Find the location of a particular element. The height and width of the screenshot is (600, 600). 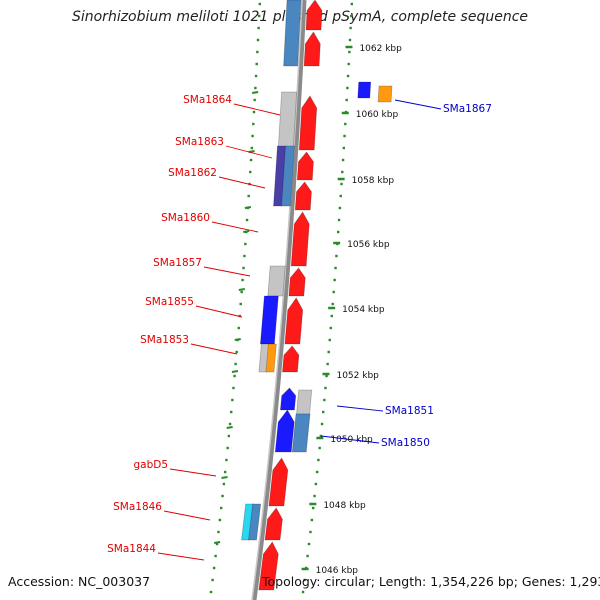

scale-label: 1052 kbp is located at coordinates (357, 376).